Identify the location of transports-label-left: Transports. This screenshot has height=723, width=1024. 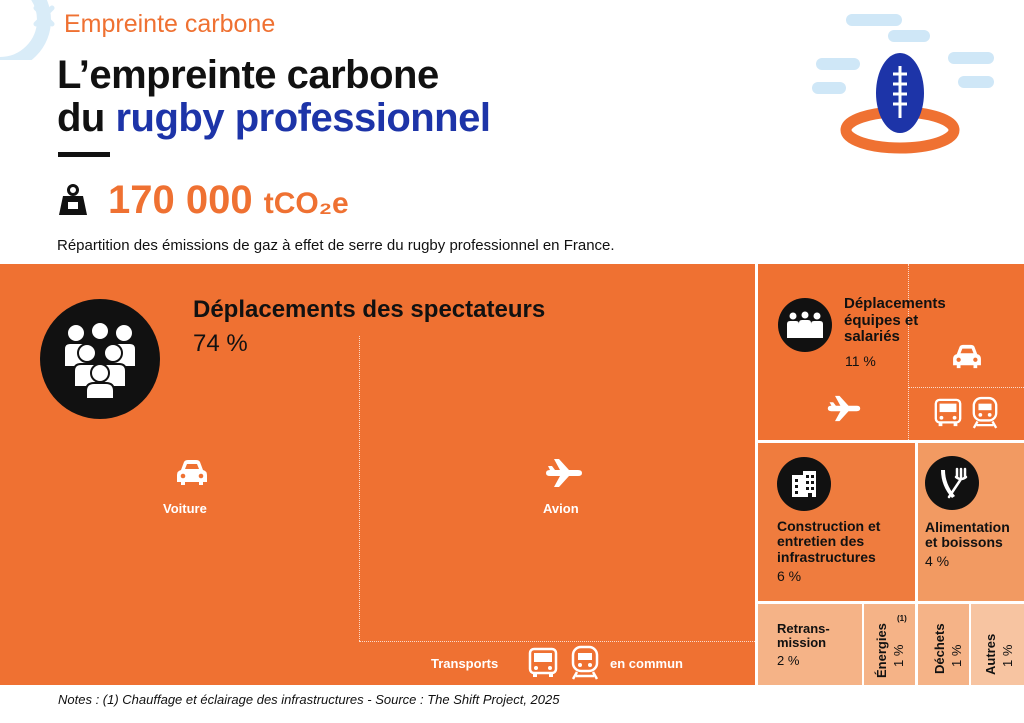
(465, 663).